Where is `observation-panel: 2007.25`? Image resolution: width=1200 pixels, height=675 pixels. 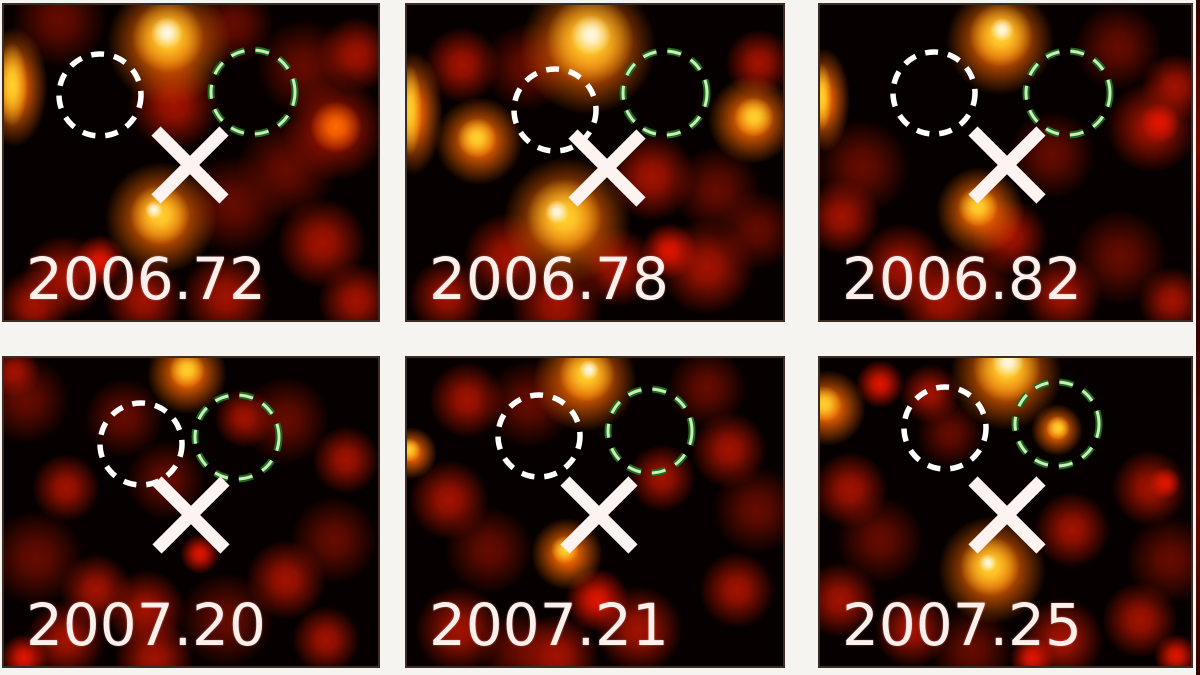 observation-panel: 2007.25 is located at coordinates (1005, 512).